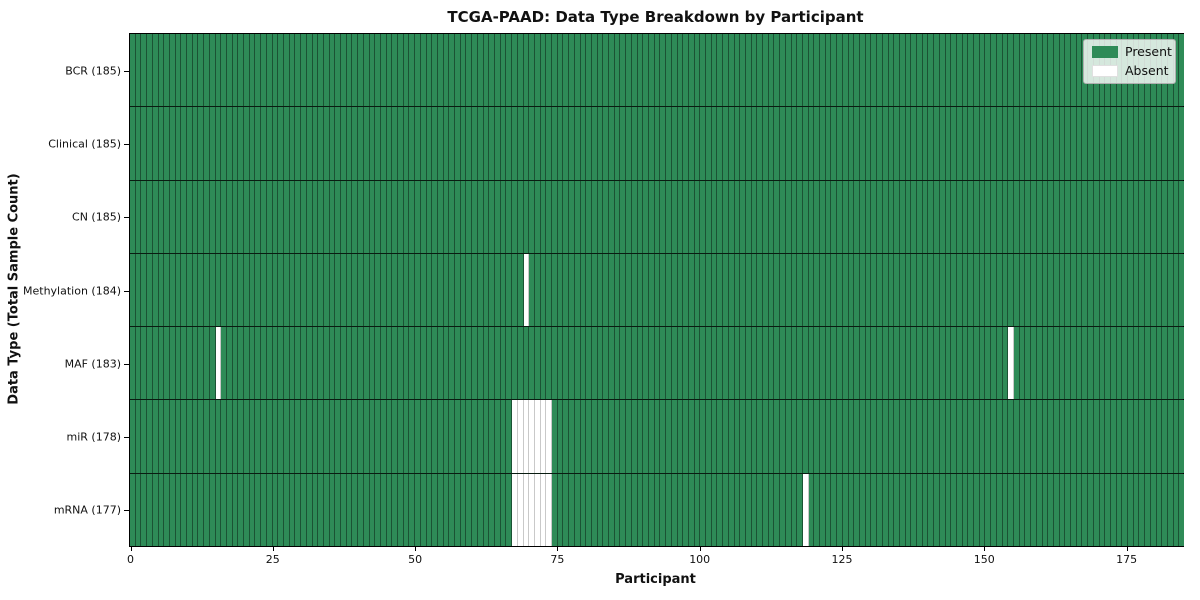  I want to click on legend-label-absent: Absent, so click(1147, 70).